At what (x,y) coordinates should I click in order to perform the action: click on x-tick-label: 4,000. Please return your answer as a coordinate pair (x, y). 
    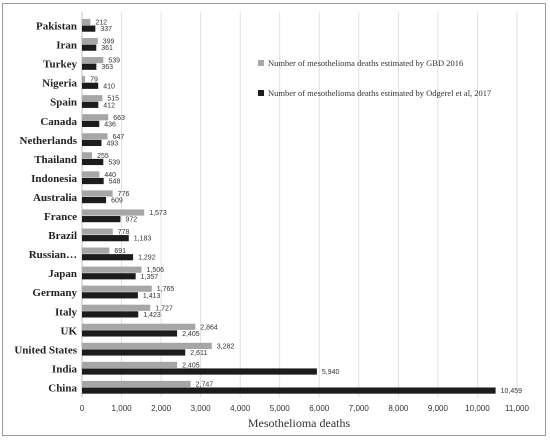
    Looking at the image, I should click on (240, 408).